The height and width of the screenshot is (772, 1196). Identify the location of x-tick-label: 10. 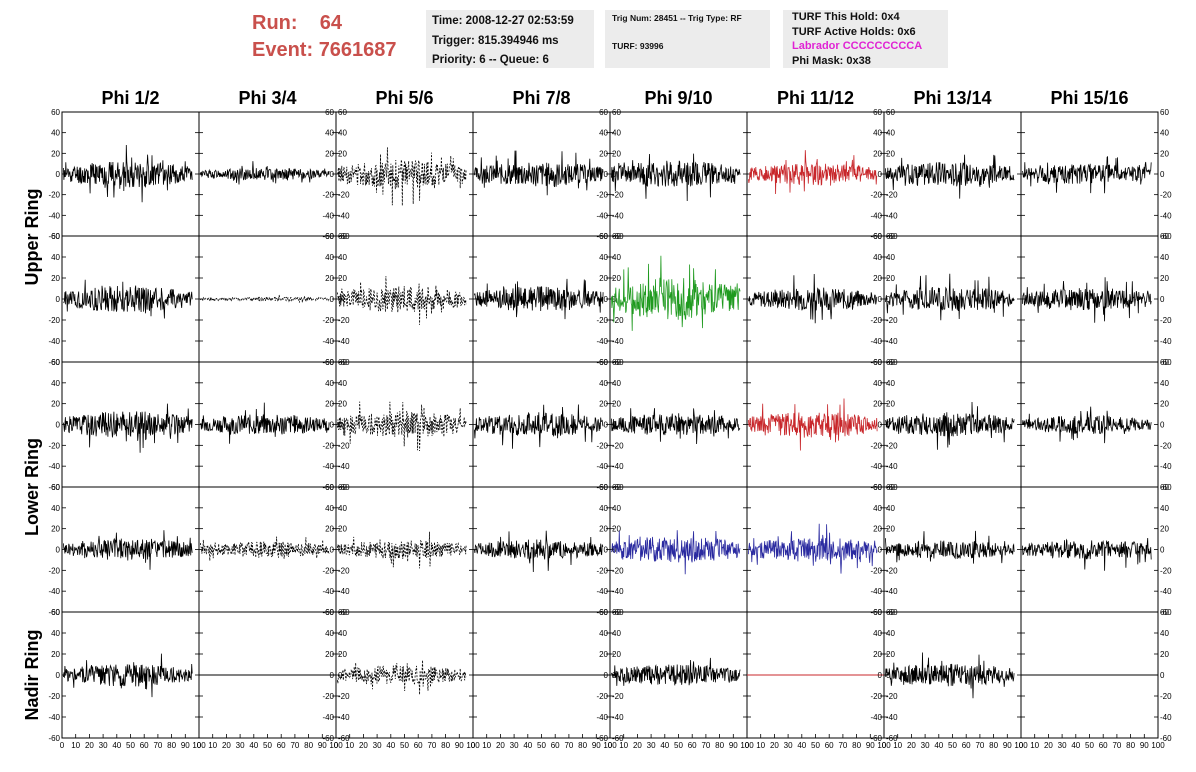
(623, 745).